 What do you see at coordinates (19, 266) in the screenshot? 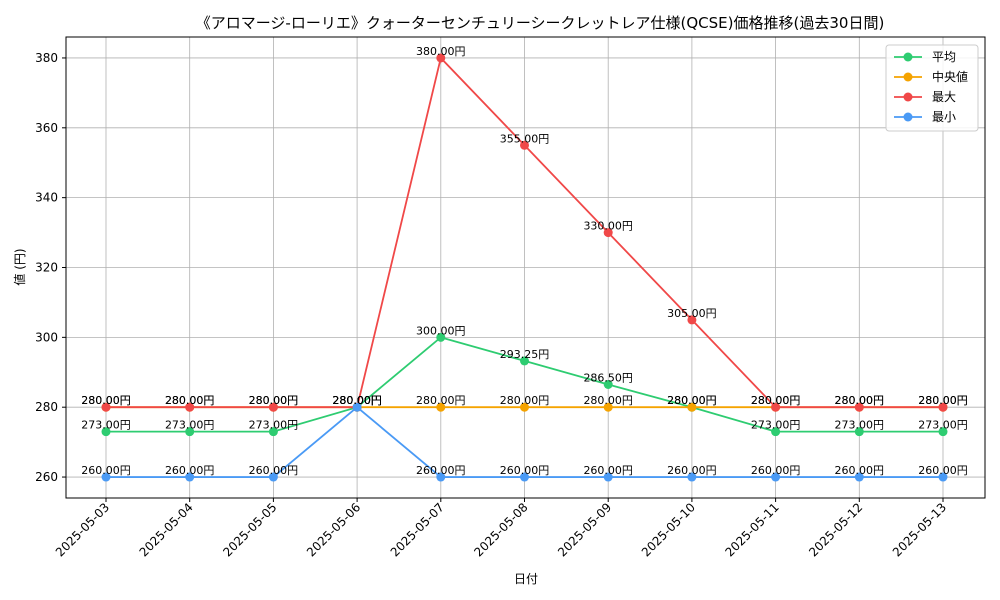
I see `y-axis-label: 値 (円)` at bounding box center [19, 266].